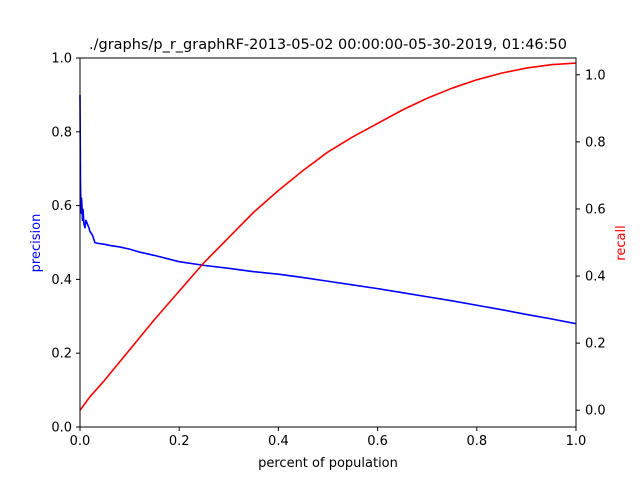 The image size is (640, 480). Describe the element at coordinates (61, 354) in the screenshot. I see `y-tick-label-left: 0.2` at that location.